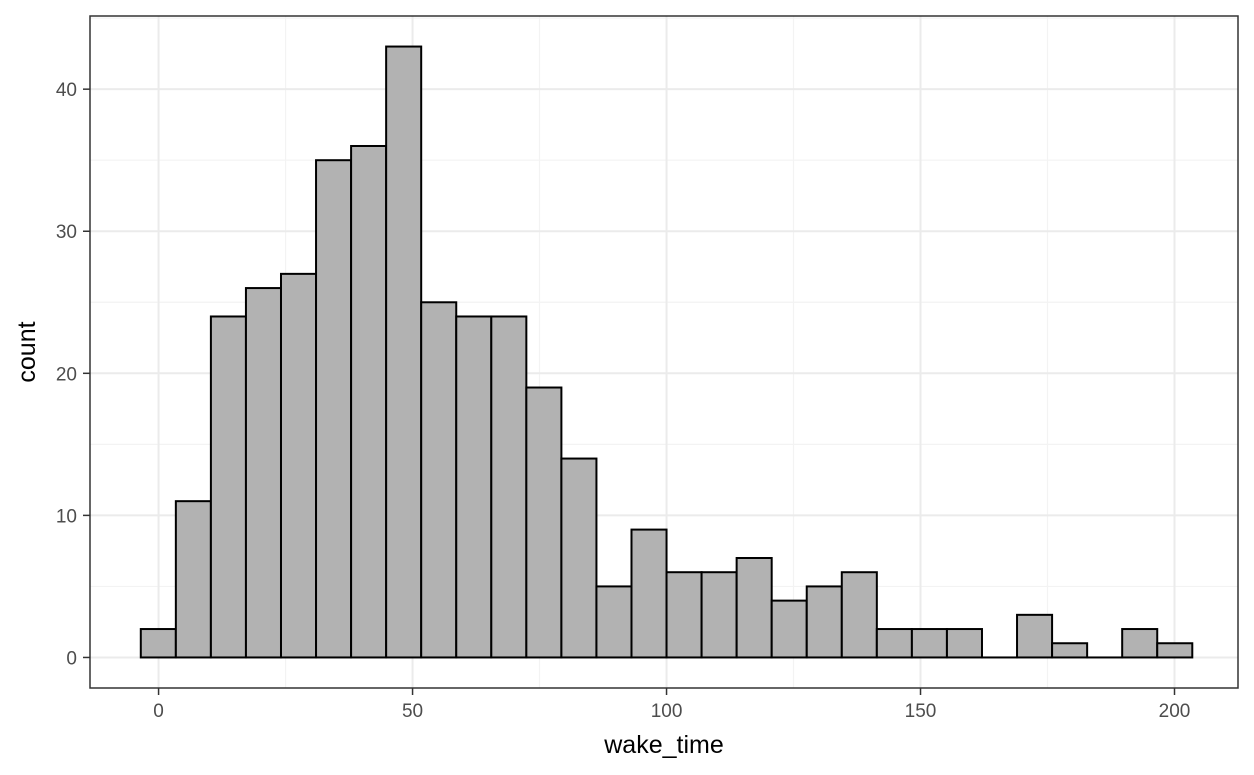 The image size is (1254, 775). I want to click on x-tick-label: 100, so click(667, 711).